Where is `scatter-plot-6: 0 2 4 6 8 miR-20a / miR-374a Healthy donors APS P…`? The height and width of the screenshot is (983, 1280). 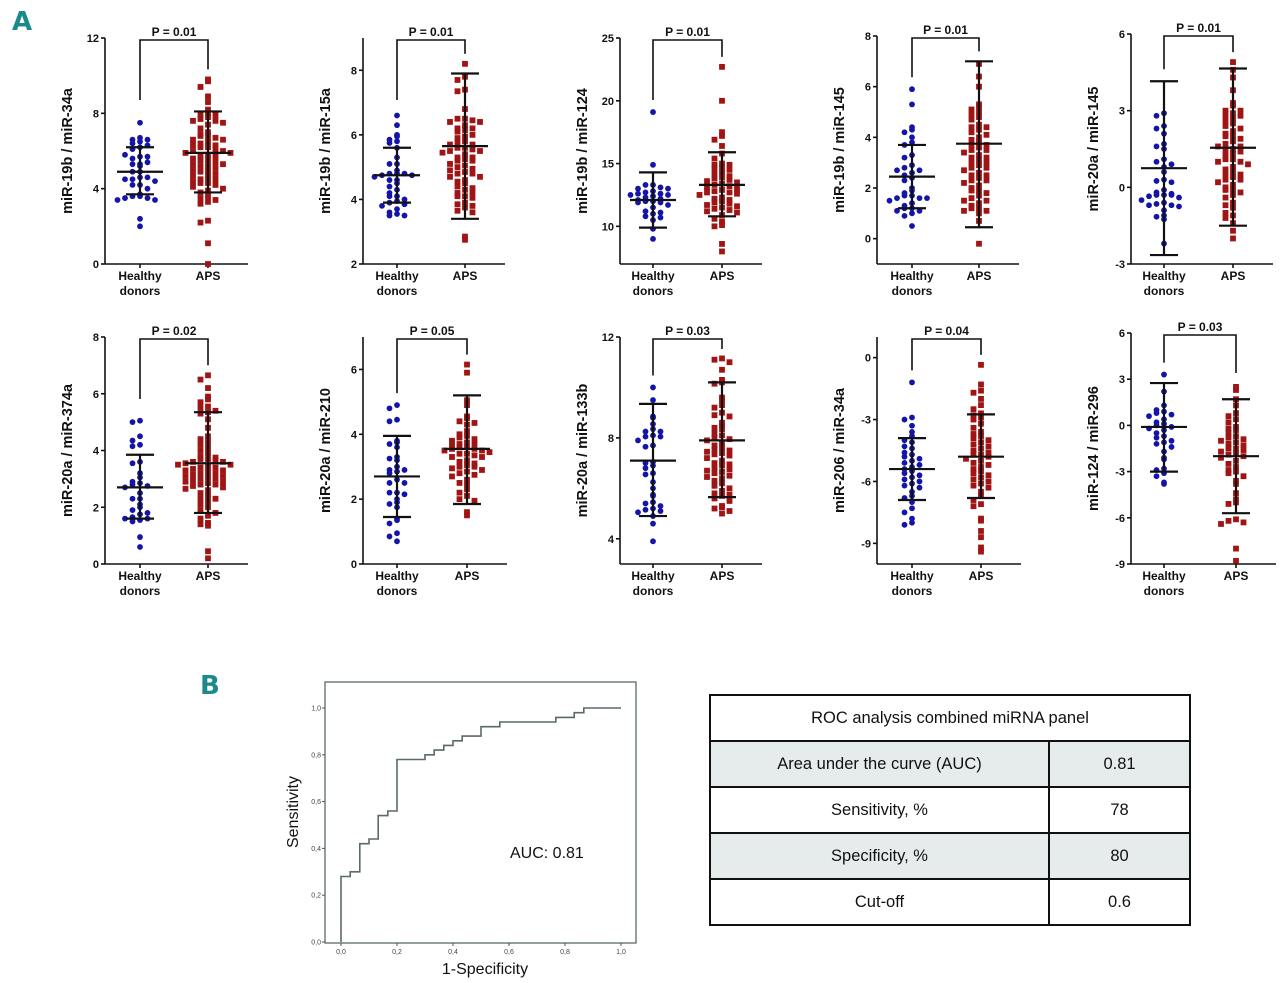
scatter-plot-6: 0 2 4 6 8 miR-20a / miR-374a Healthy donors APS P… is located at coordinates (154, 461).